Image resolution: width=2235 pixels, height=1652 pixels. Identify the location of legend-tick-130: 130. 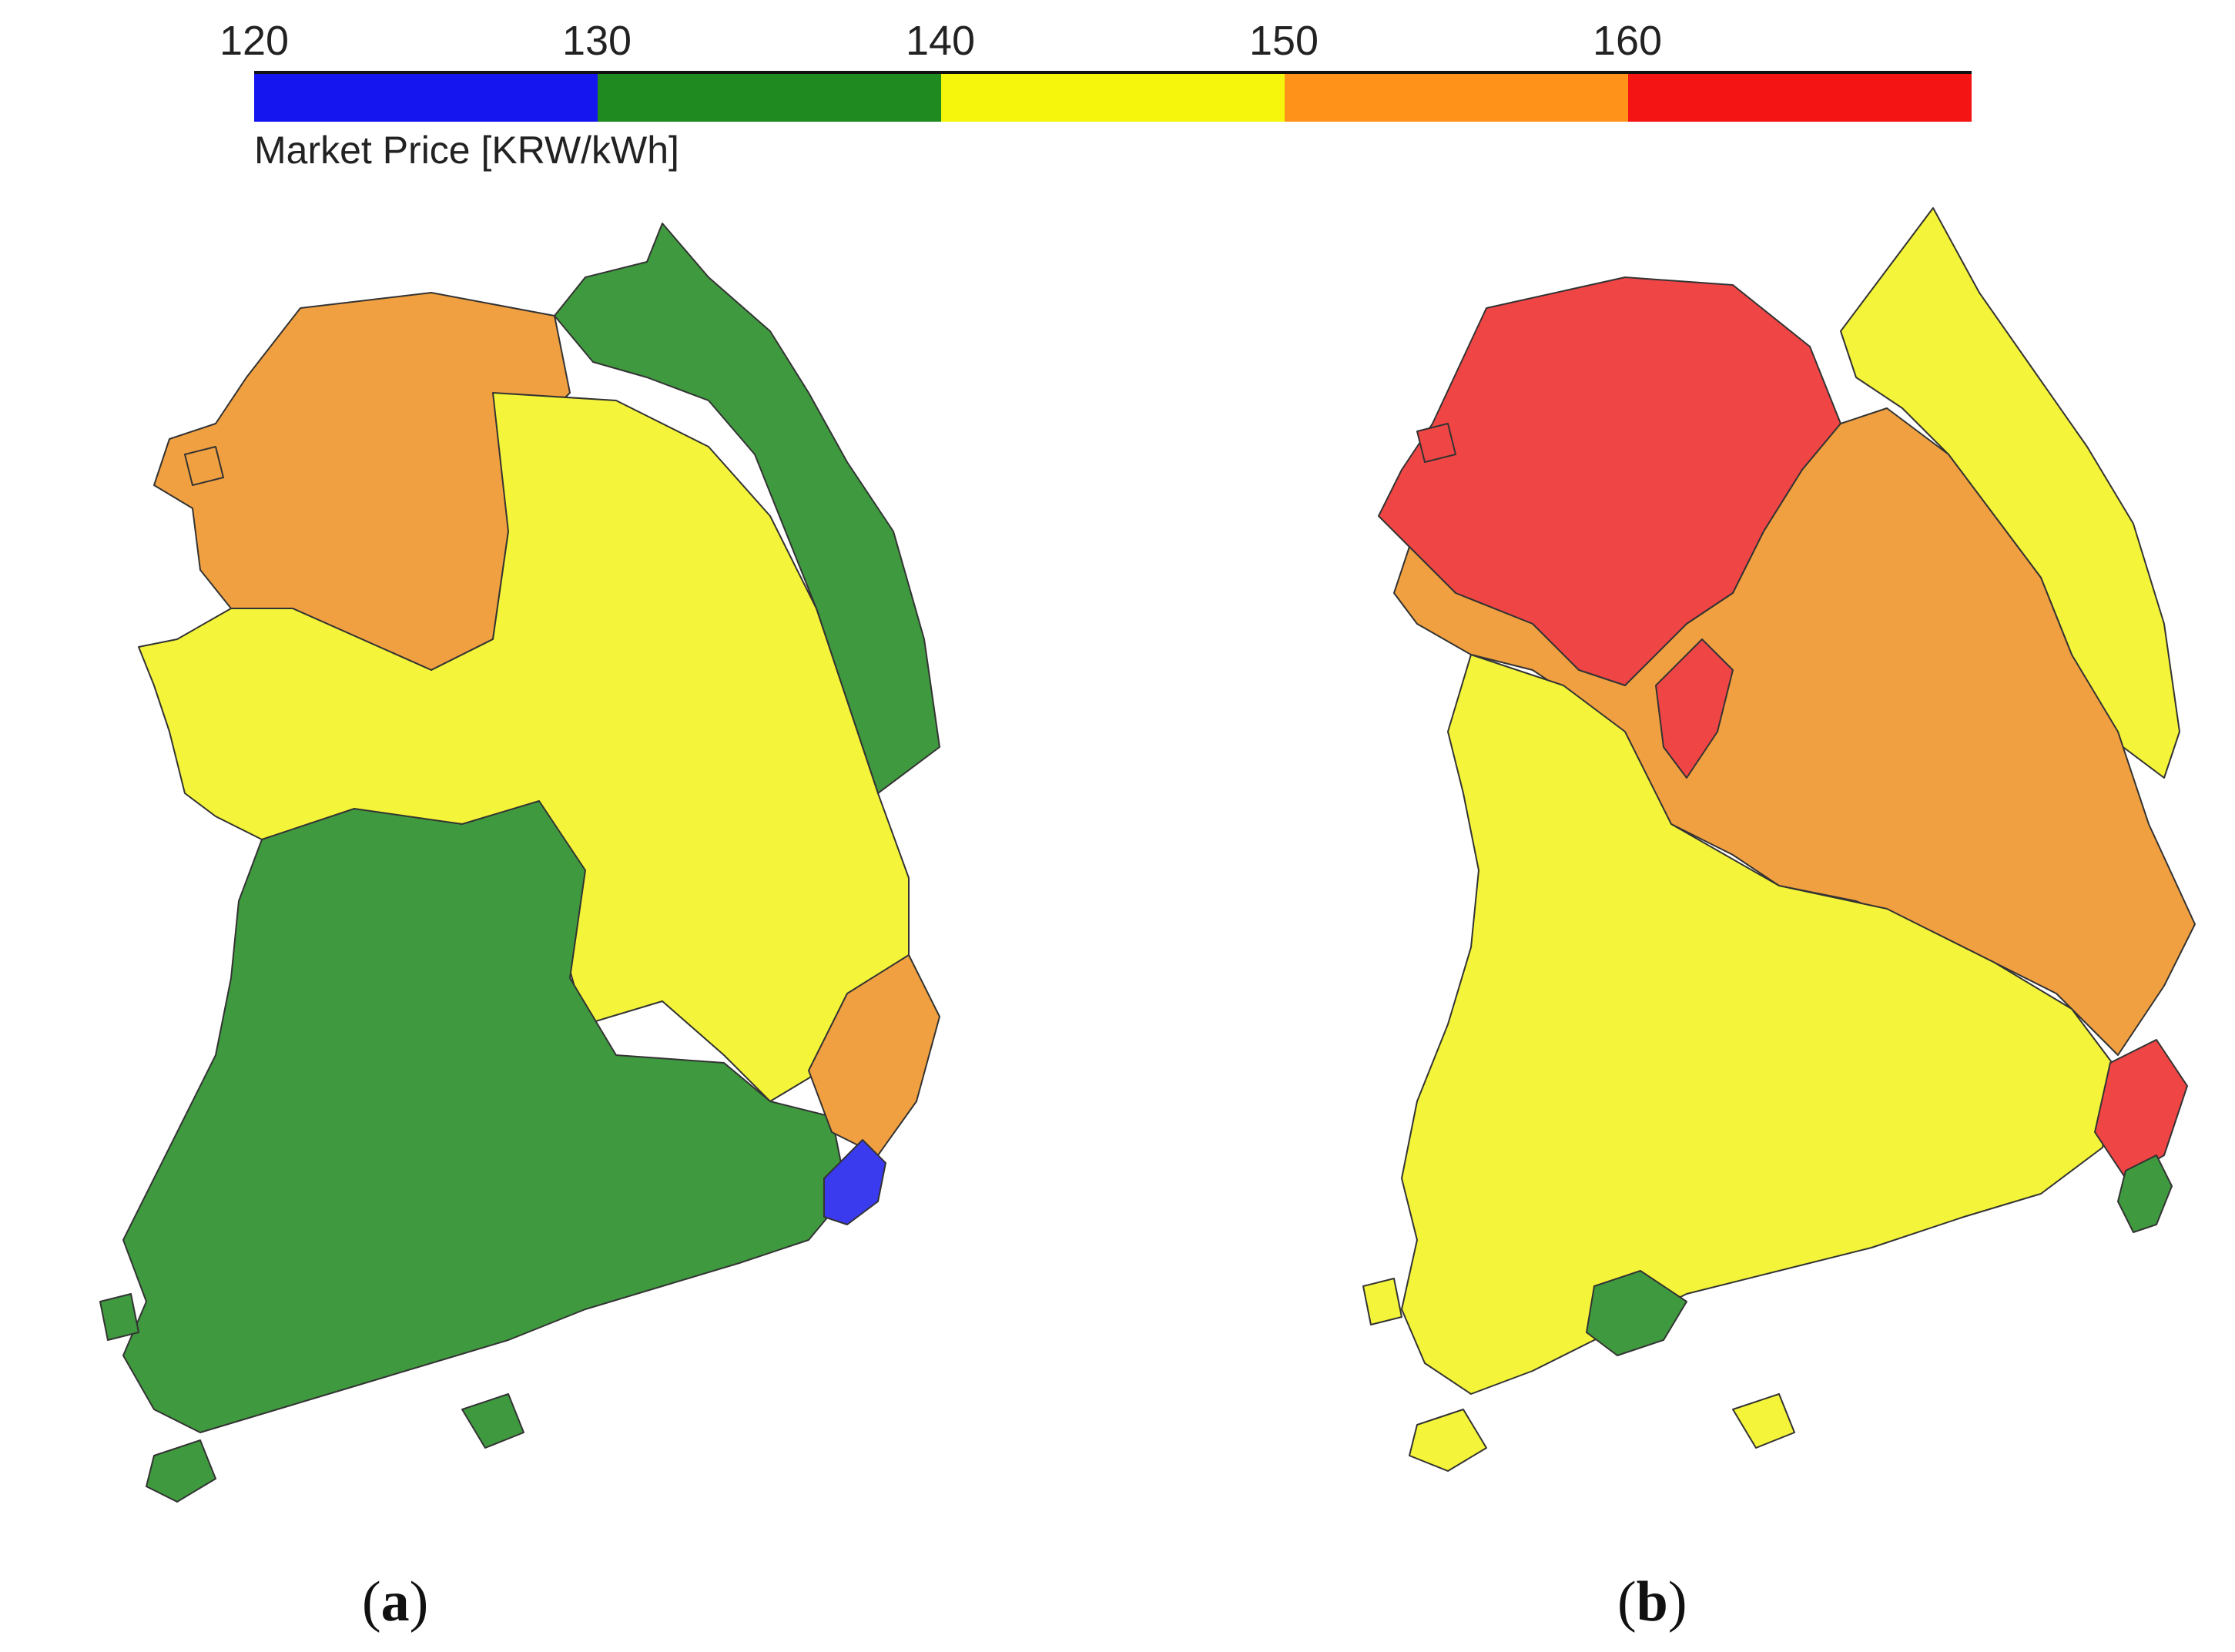
(596, 41).